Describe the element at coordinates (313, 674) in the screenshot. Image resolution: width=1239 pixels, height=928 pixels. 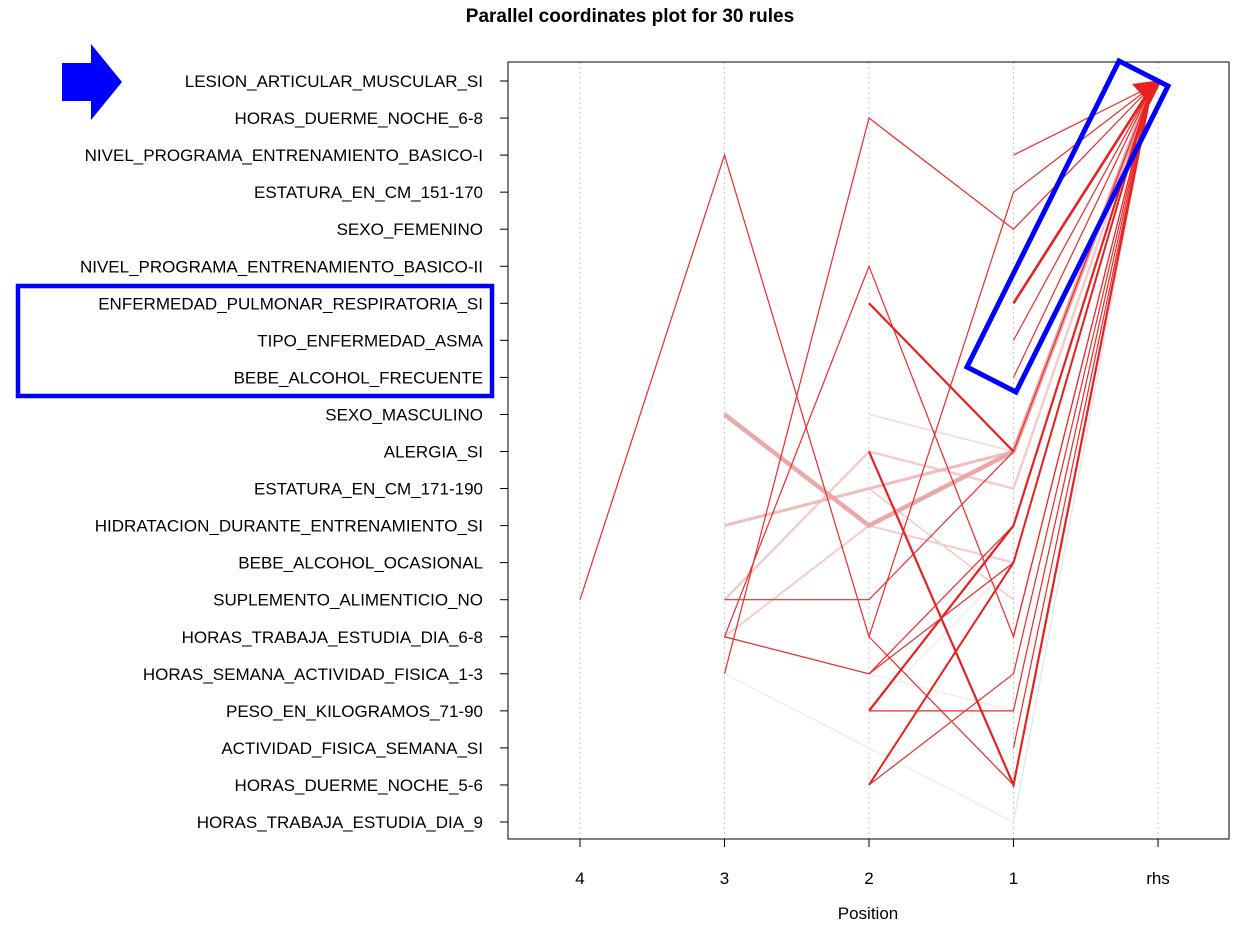
I see `item-label: HORAS_SEMANA_ACTIVIDAD_FISICA_1-3` at that location.